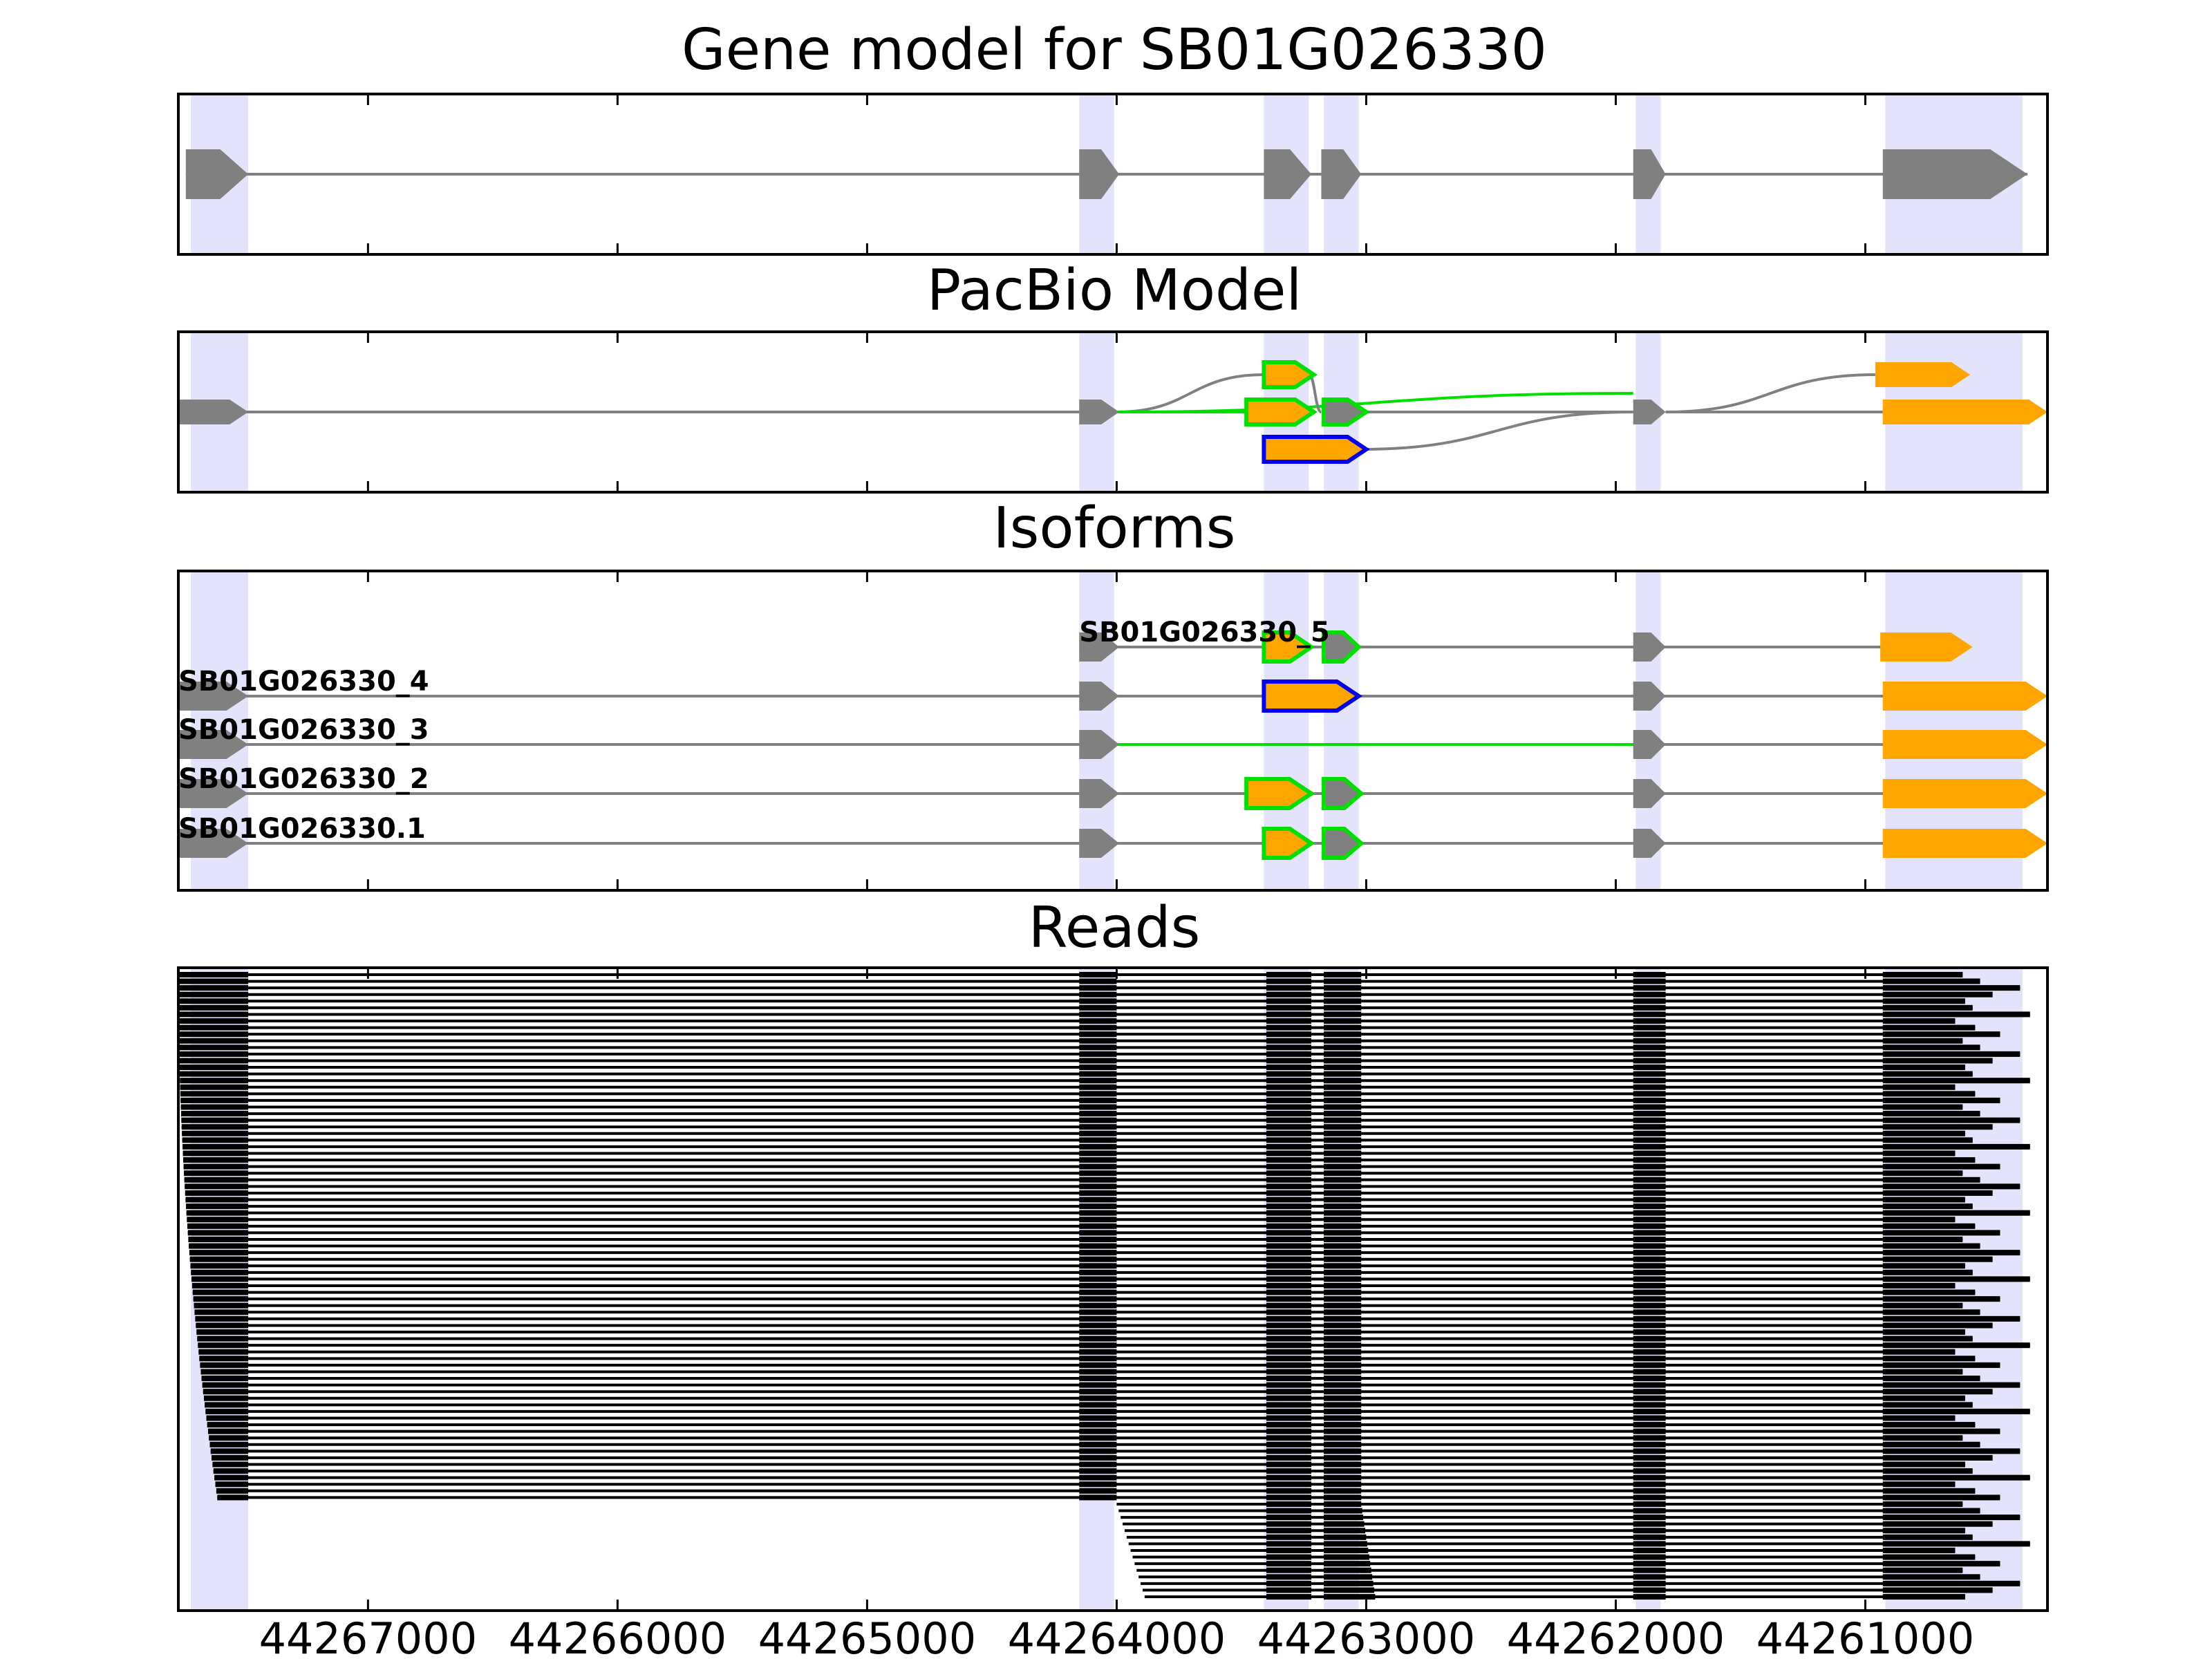 The height and width of the screenshot is (1659, 2212). I want to click on isoform-row: SB01G026330_4, so click(1112, 690).